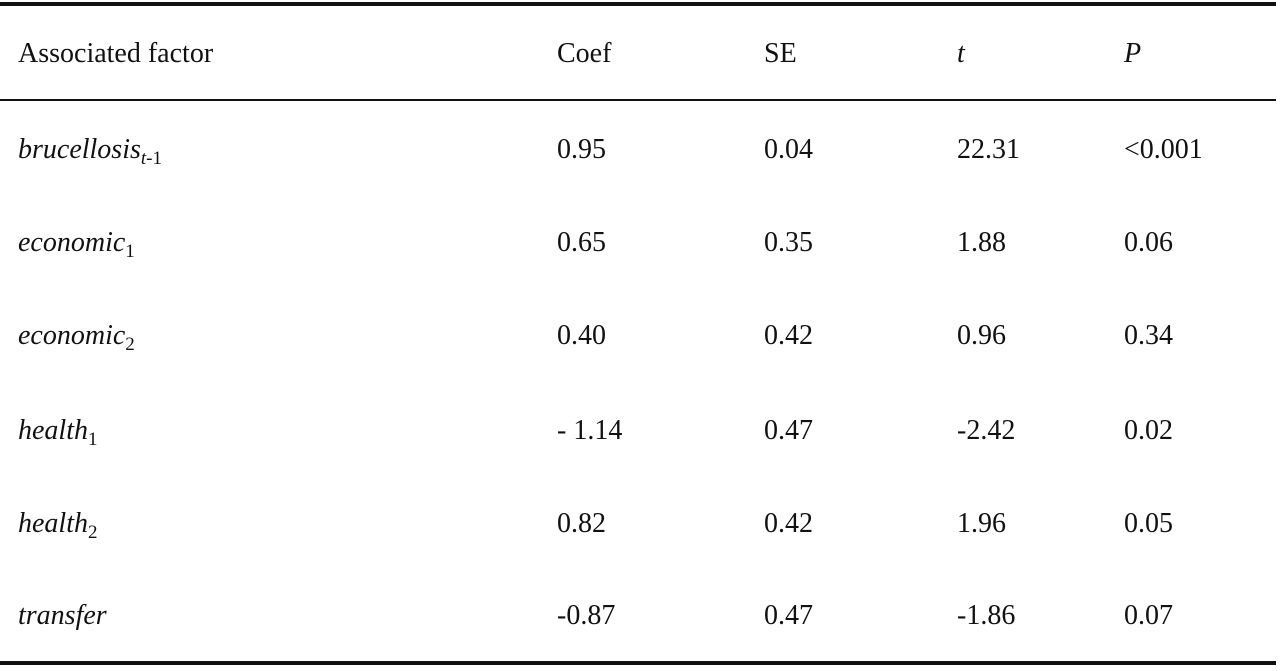 Image resolution: width=1280 pixels, height=671 pixels. Describe the element at coordinates (1148, 615) in the screenshot. I see `p-value: 0.07` at that location.